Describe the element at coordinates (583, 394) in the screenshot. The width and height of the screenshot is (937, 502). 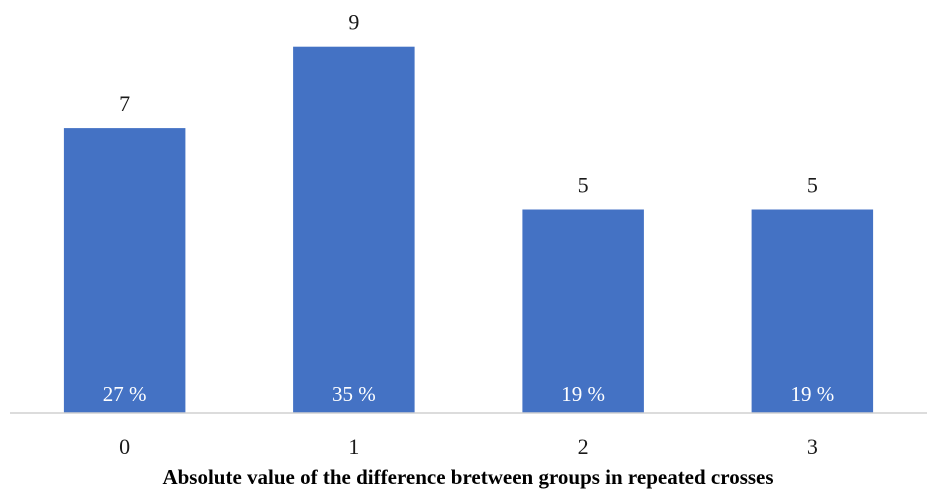
I see `percent-label-2: 19 %` at that location.